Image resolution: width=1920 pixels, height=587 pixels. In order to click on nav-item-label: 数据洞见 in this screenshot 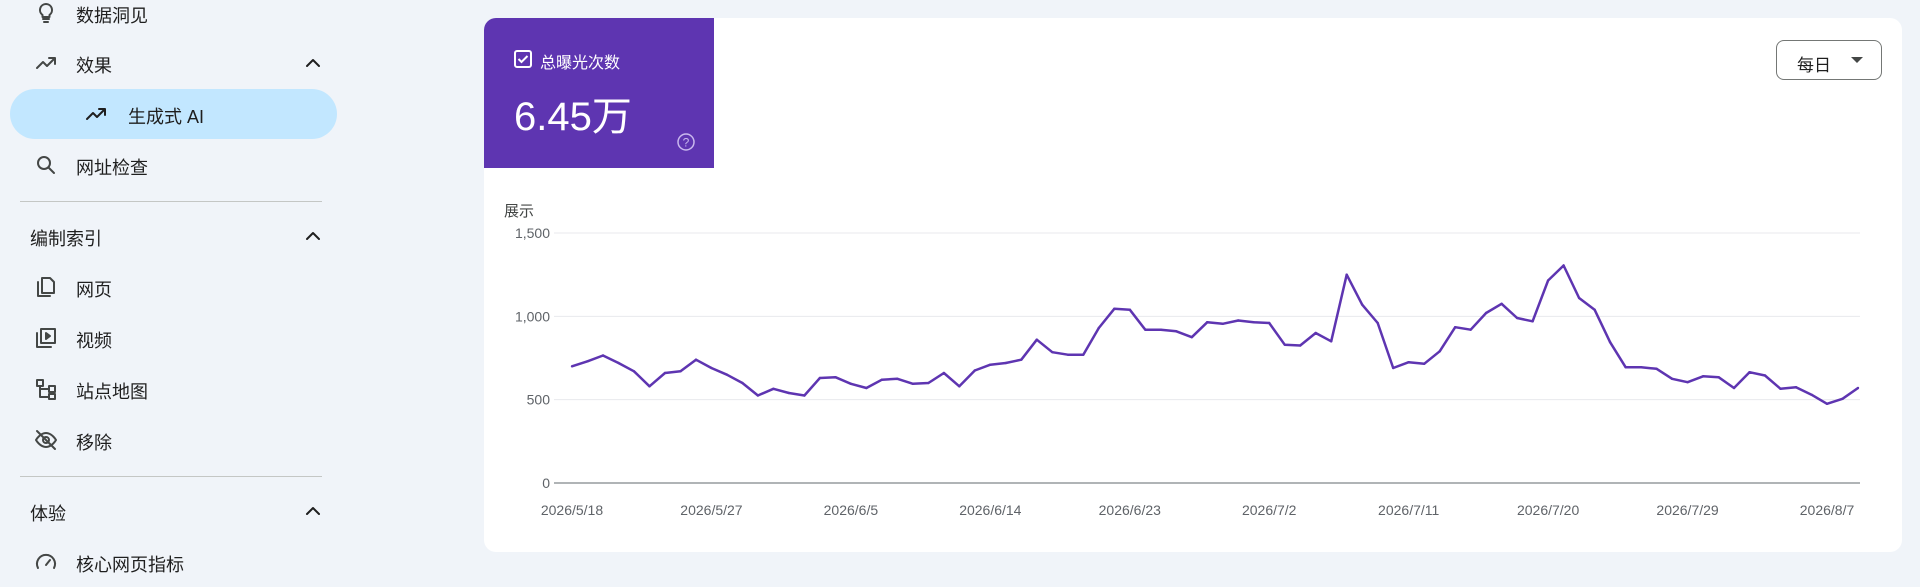, I will do `click(112, 16)`.